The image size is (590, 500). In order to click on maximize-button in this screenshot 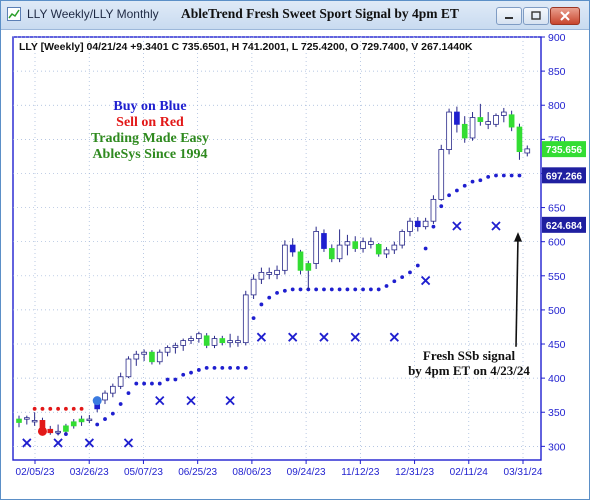, I will do `click(536, 16)`.